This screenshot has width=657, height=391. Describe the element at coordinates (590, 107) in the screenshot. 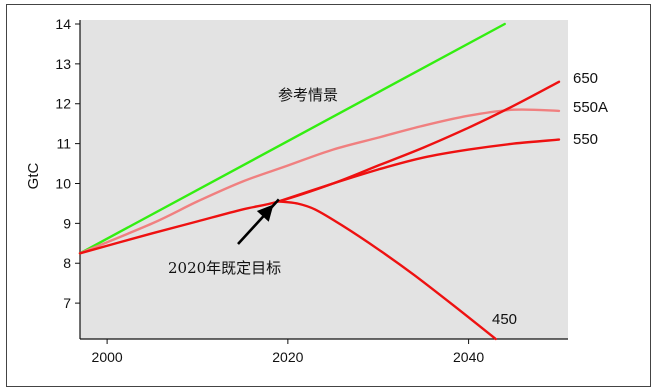

I see `series-label-550a: 550A` at that location.